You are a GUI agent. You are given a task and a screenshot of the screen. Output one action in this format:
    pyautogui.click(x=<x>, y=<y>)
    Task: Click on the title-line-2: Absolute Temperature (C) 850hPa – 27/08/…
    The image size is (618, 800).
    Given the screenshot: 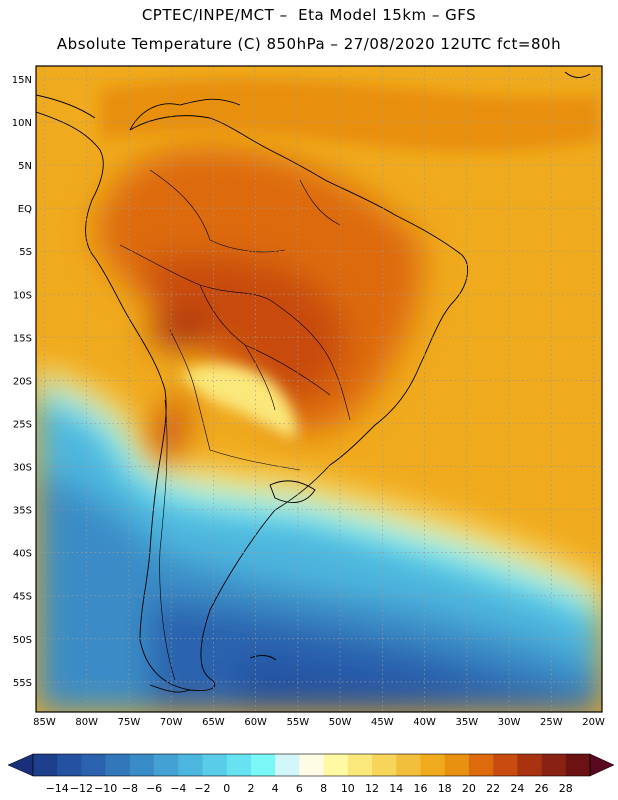 What is the action you would take?
    pyautogui.click(x=309, y=44)
    